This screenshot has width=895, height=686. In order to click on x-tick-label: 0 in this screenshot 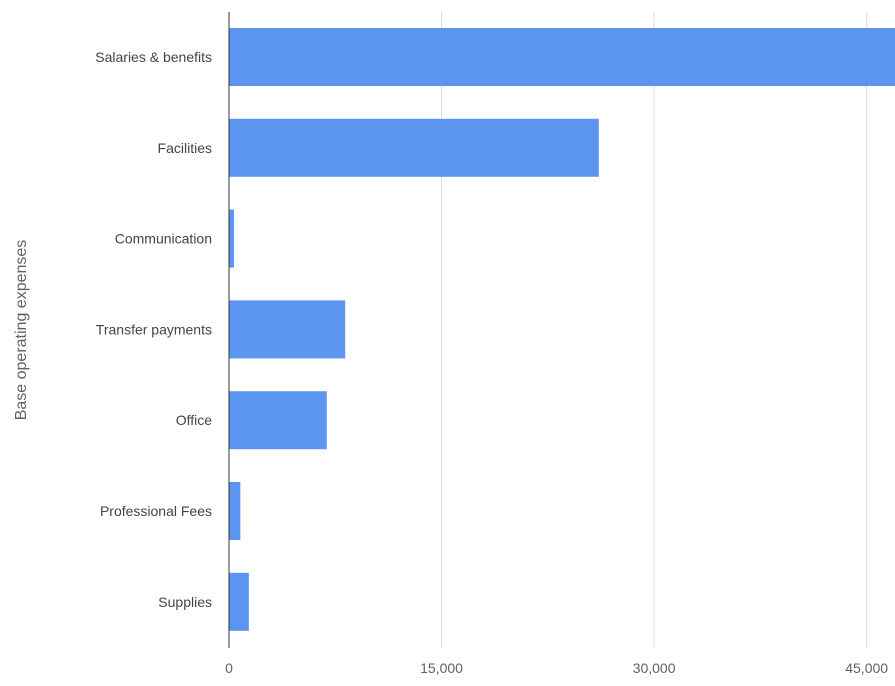, I will do `click(229, 668)`.